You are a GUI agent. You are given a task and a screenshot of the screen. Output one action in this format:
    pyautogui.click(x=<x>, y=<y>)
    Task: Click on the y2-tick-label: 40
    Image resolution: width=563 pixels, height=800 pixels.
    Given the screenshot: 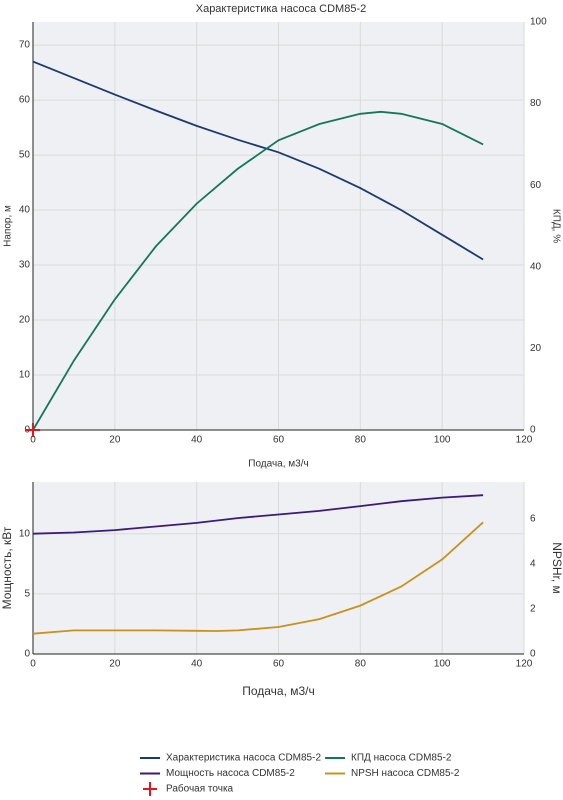 What is the action you would take?
    pyautogui.click(x=536, y=266)
    